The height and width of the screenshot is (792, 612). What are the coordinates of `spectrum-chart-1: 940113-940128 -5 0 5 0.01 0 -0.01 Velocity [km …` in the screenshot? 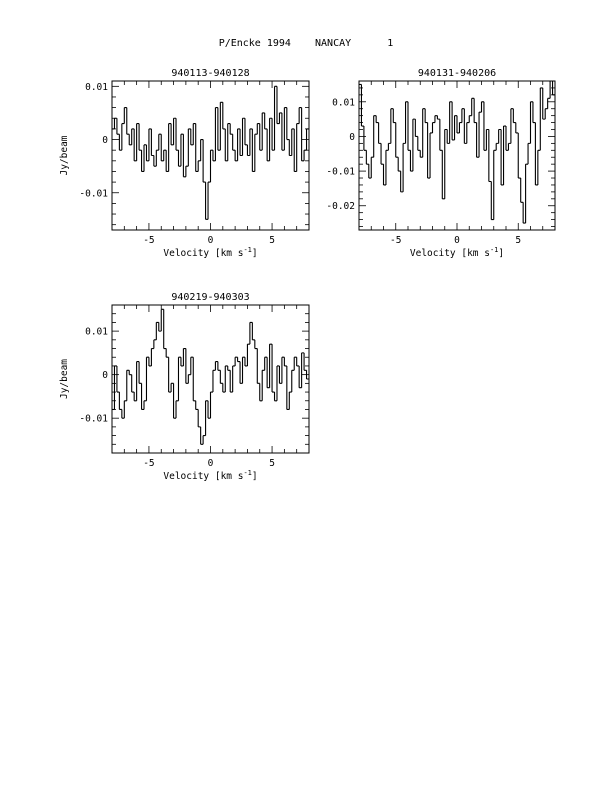 It's located at (184, 163).